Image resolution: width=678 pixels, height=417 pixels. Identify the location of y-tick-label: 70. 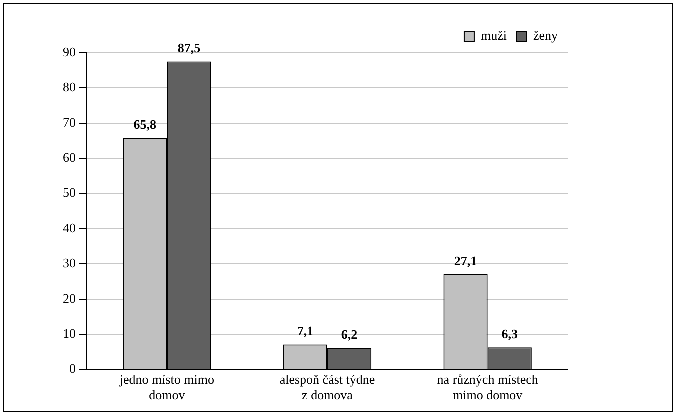
(69, 122).